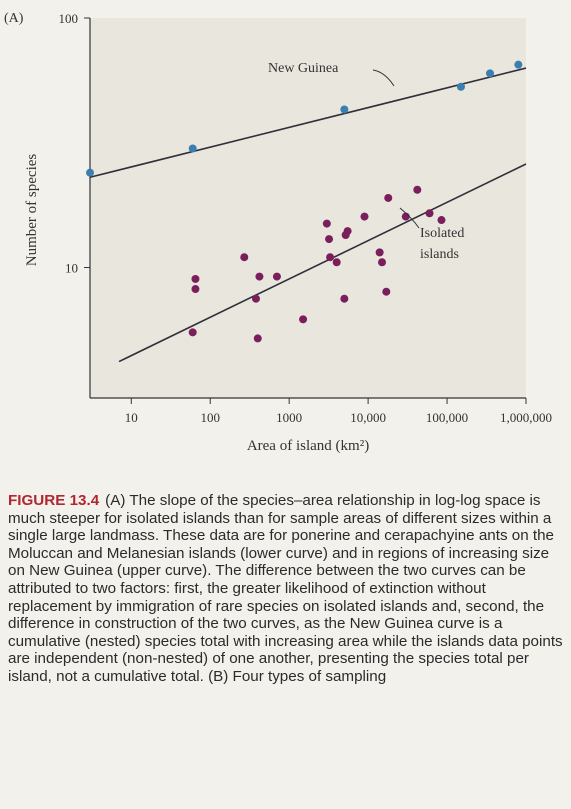 Image resolution: width=571 pixels, height=809 pixels. Describe the element at coordinates (131, 417) in the screenshot. I see `x-tick-label-0: 10` at that location.